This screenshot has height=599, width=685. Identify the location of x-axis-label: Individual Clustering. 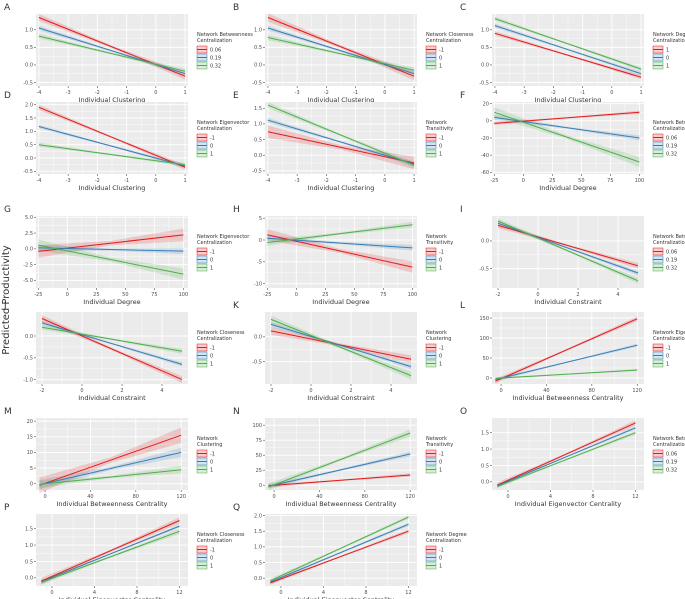
(112, 100).